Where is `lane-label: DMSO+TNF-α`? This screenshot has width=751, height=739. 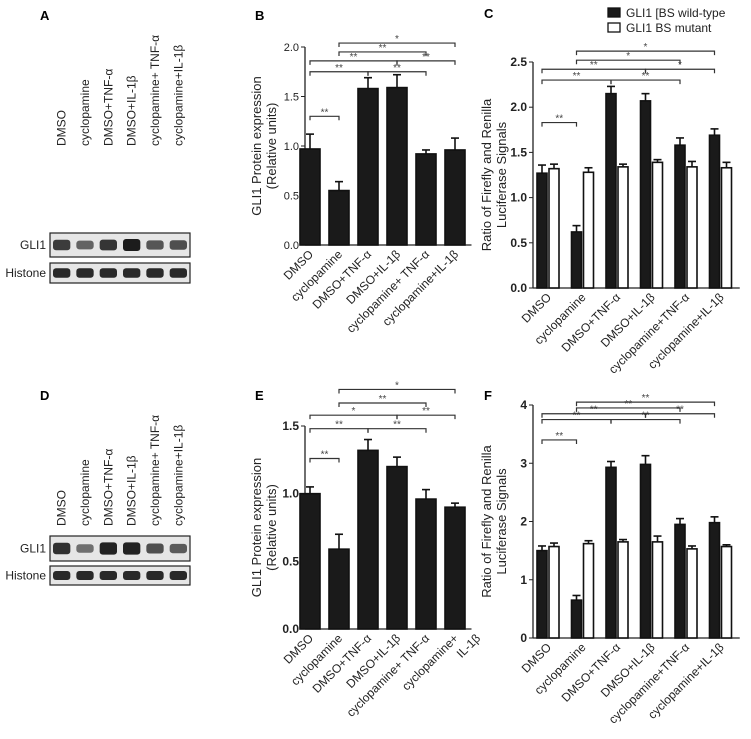
lane-label: DMSO+TNF-α is located at coordinates (108, 107).